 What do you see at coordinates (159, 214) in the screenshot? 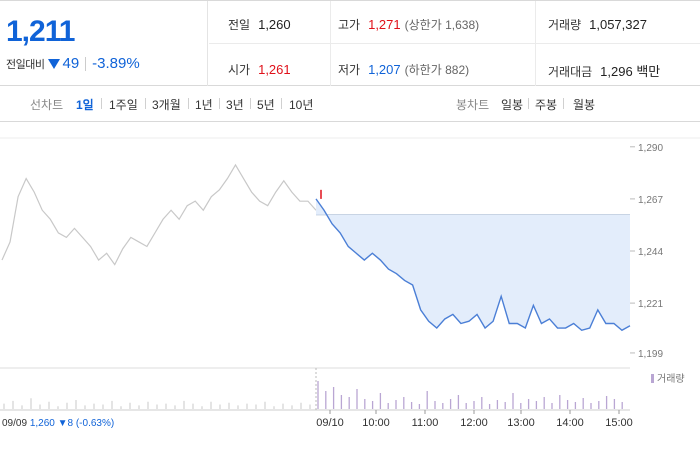
I see `prev-day-line` at bounding box center [159, 214].